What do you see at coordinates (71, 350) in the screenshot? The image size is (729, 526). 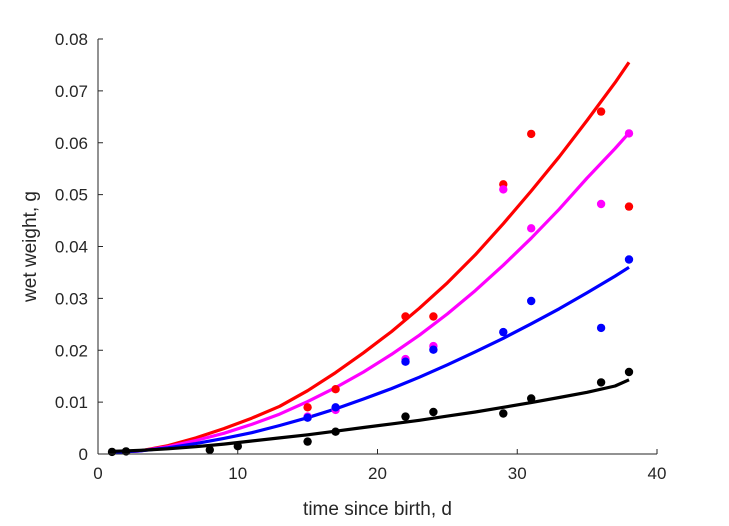 I see `y-tick-label: 0.02` at bounding box center [71, 350].